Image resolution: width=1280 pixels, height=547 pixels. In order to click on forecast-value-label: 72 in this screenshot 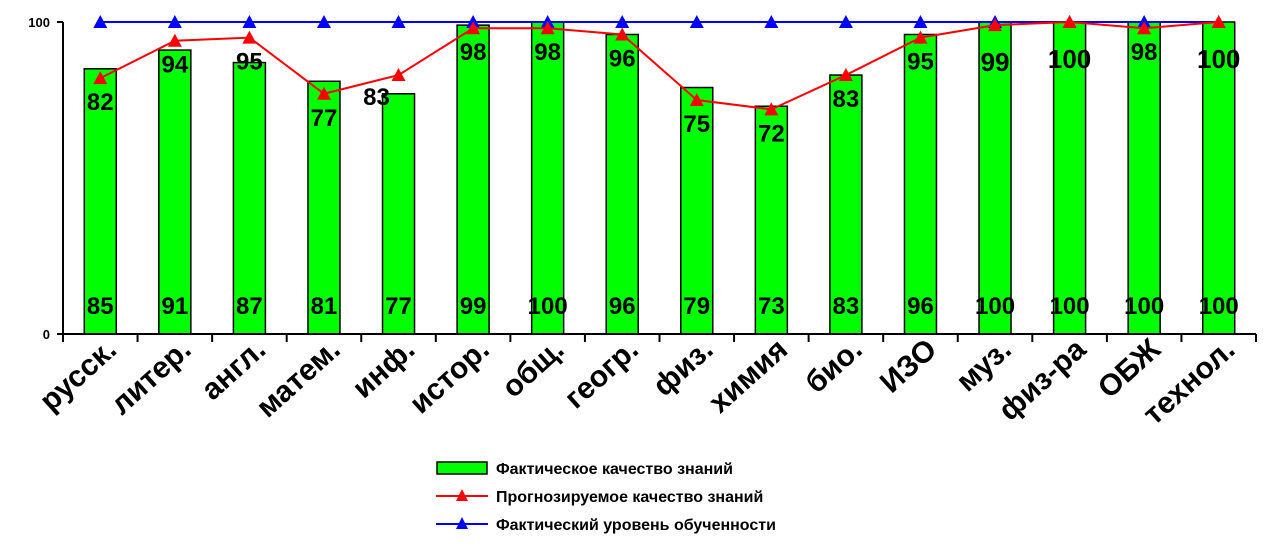, I will do `click(771, 133)`.